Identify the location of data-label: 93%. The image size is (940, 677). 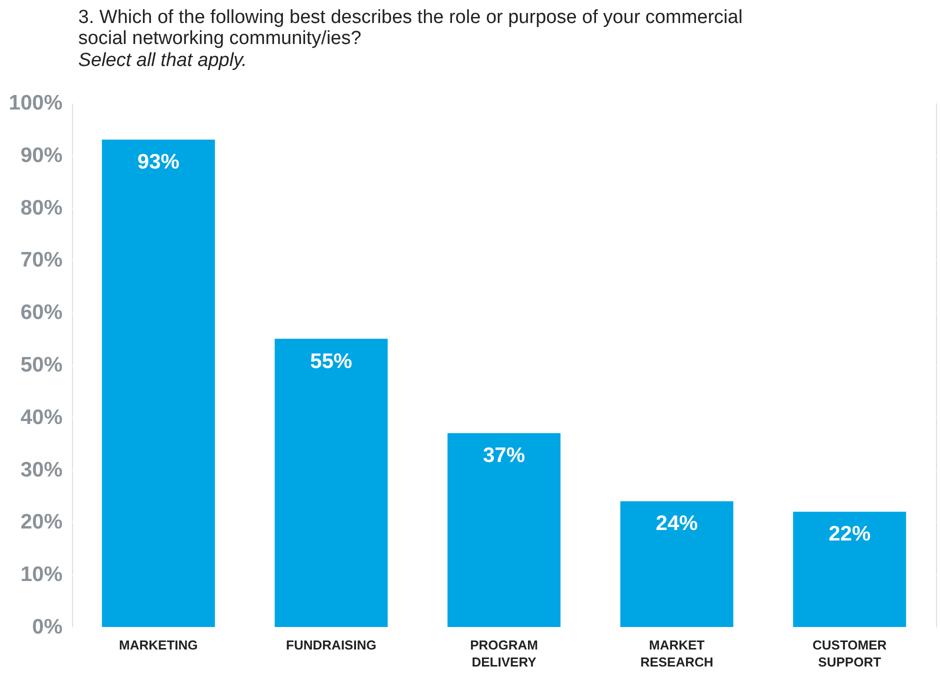
(158, 162).